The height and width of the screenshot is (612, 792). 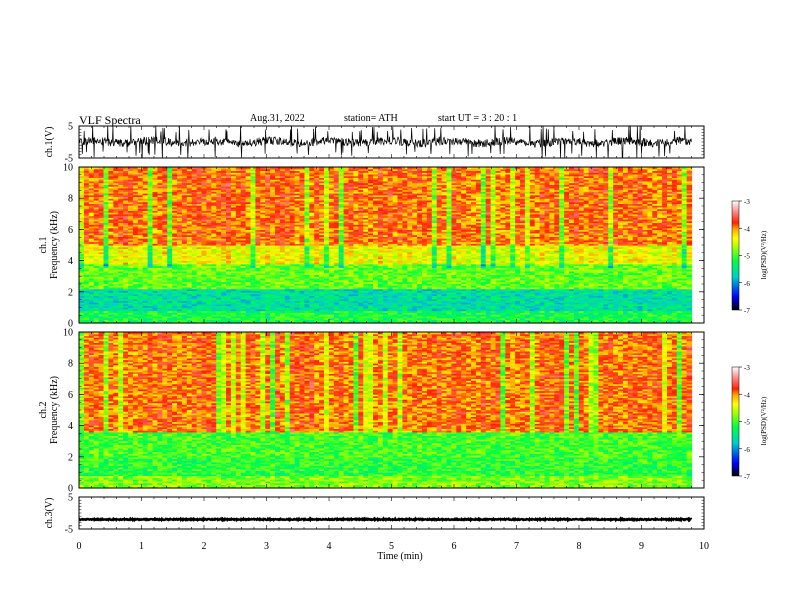 I want to click on ch1-waveform-yticks: 5-5, so click(x=384, y=143).